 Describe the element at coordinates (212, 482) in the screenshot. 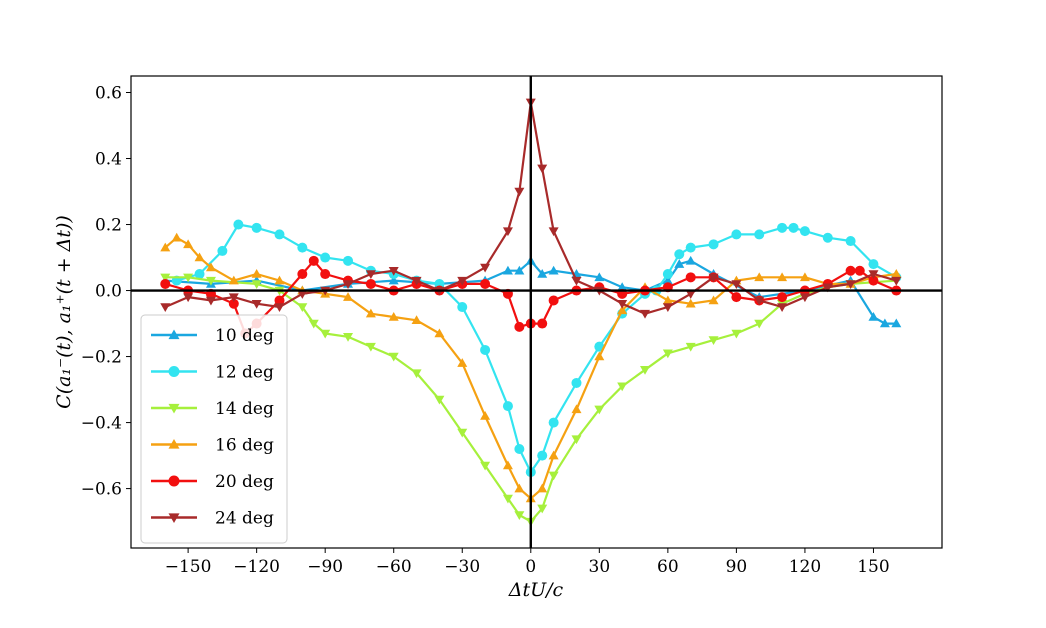

I see `legend-entry: 20 deg` at that location.